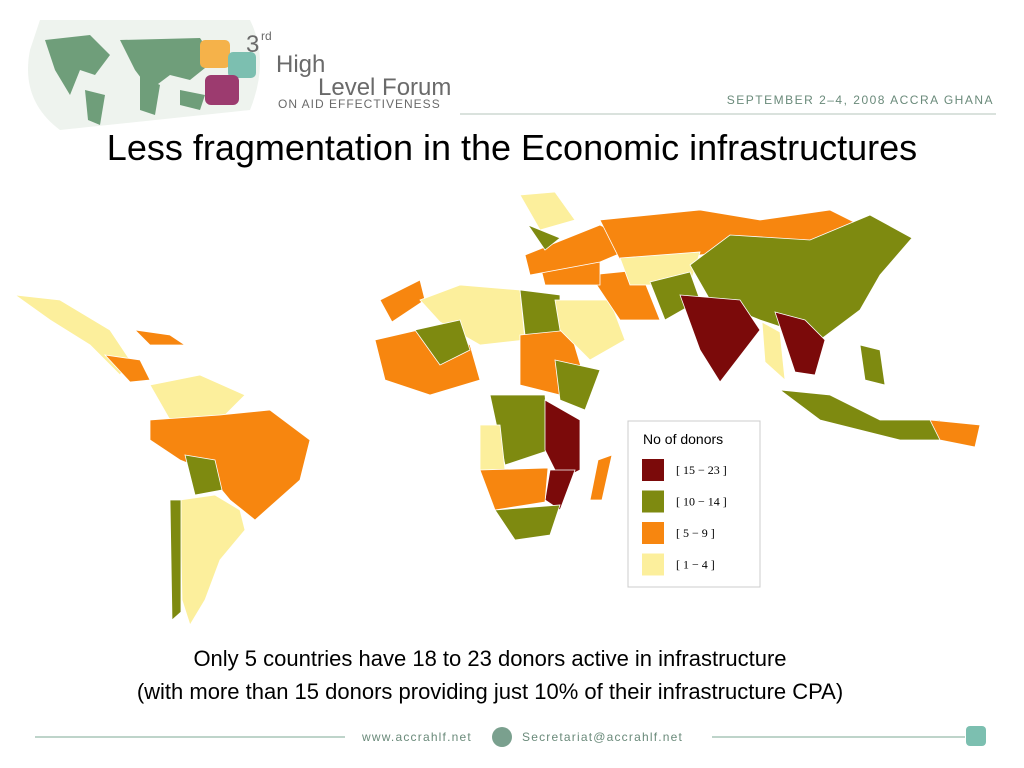 Image resolution: width=1024 pixels, height=768 pixels. I want to click on logo-line: High, so click(300, 64).